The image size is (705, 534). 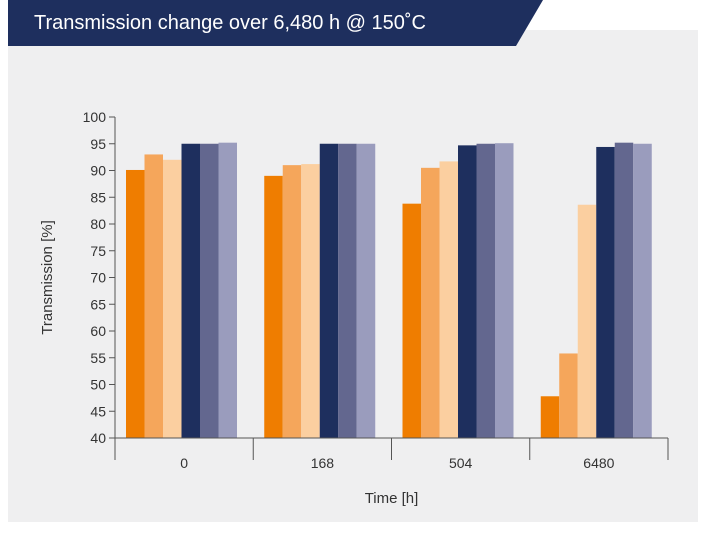 I want to click on x-axis-title: Time [h], so click(x=392, y=498).